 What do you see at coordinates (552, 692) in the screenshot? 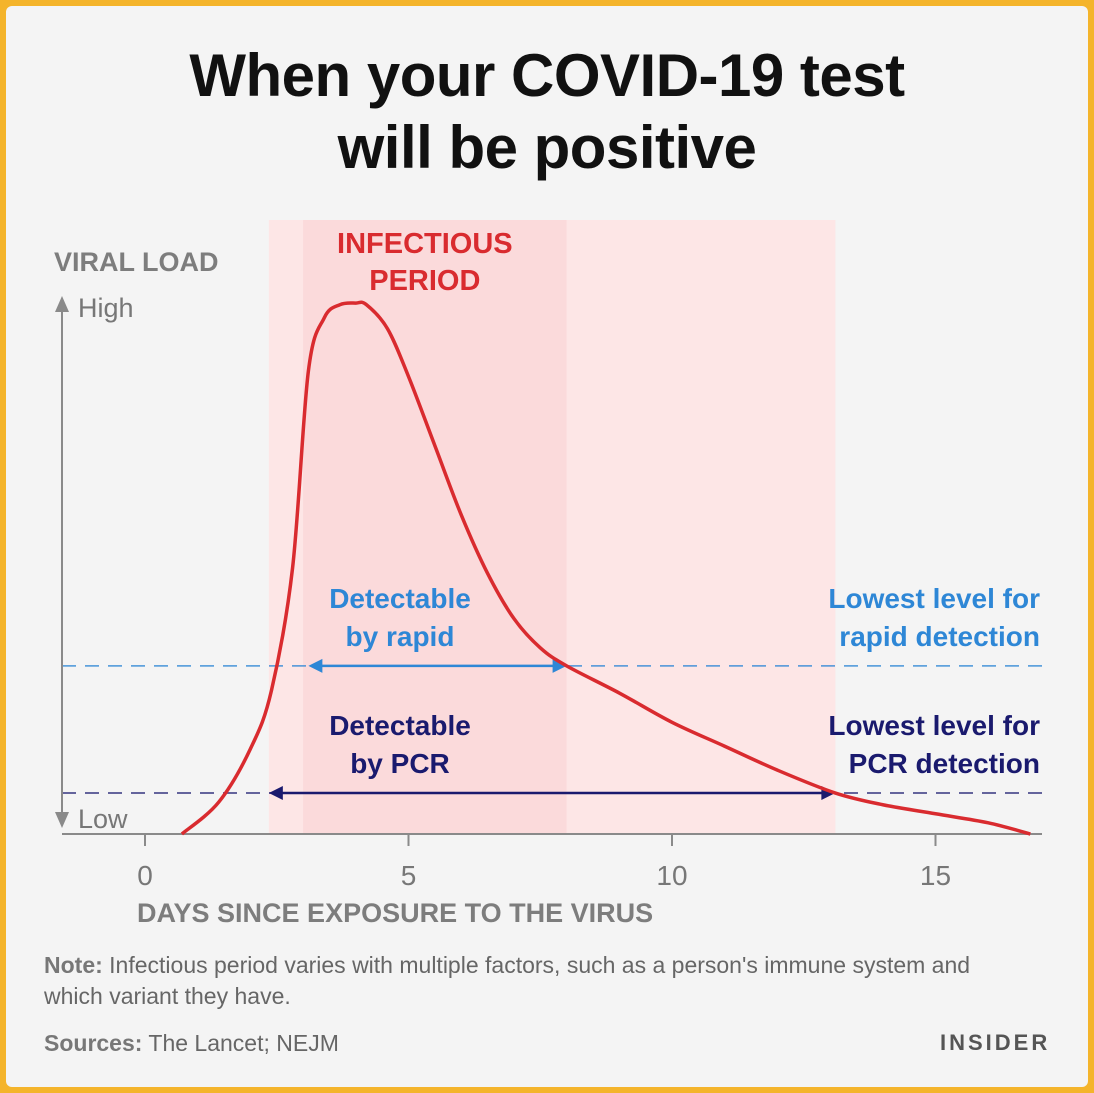
I see `detection-ranges: Detectable by rapid Detectable by PCR` at bounding box center [552, 692].